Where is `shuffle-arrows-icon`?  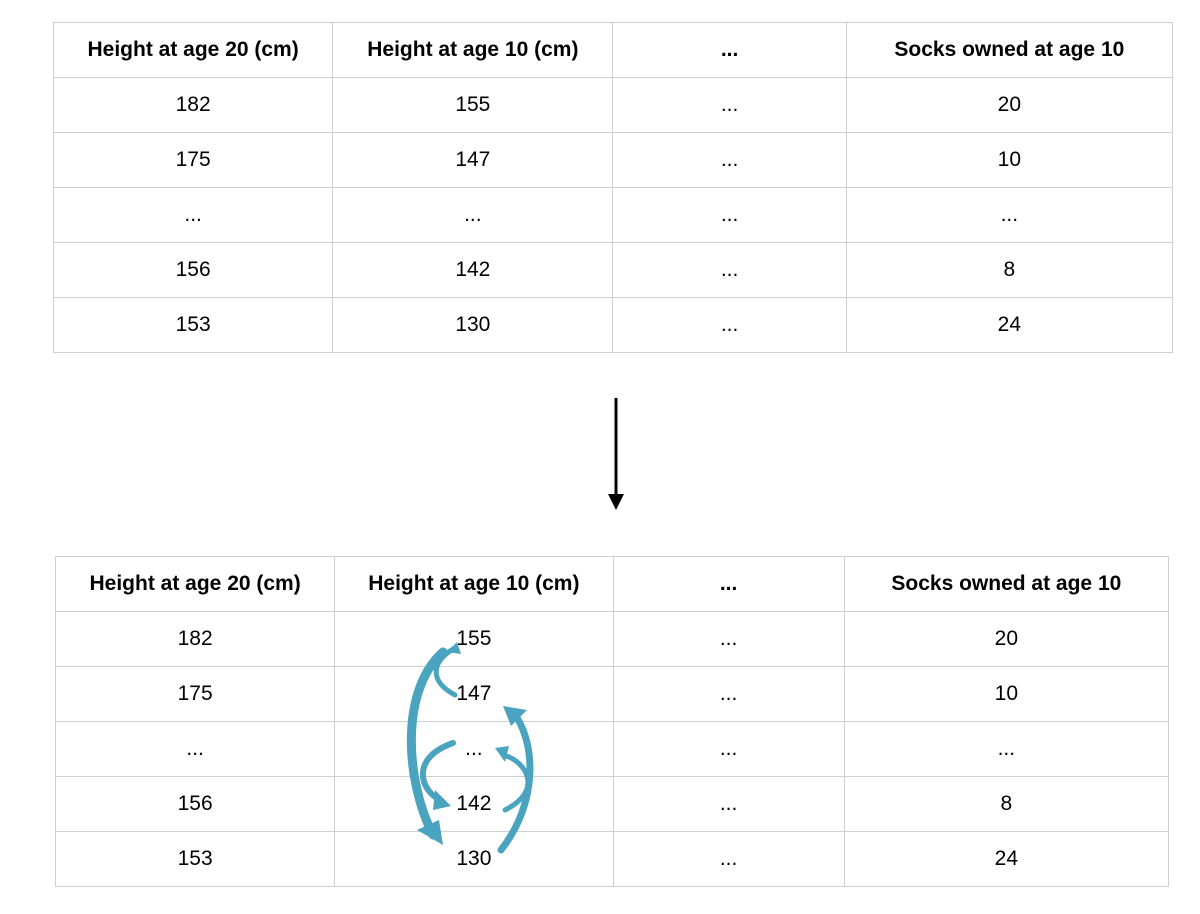
shuffle-arrows-icon is located at coordinates (470, 748).